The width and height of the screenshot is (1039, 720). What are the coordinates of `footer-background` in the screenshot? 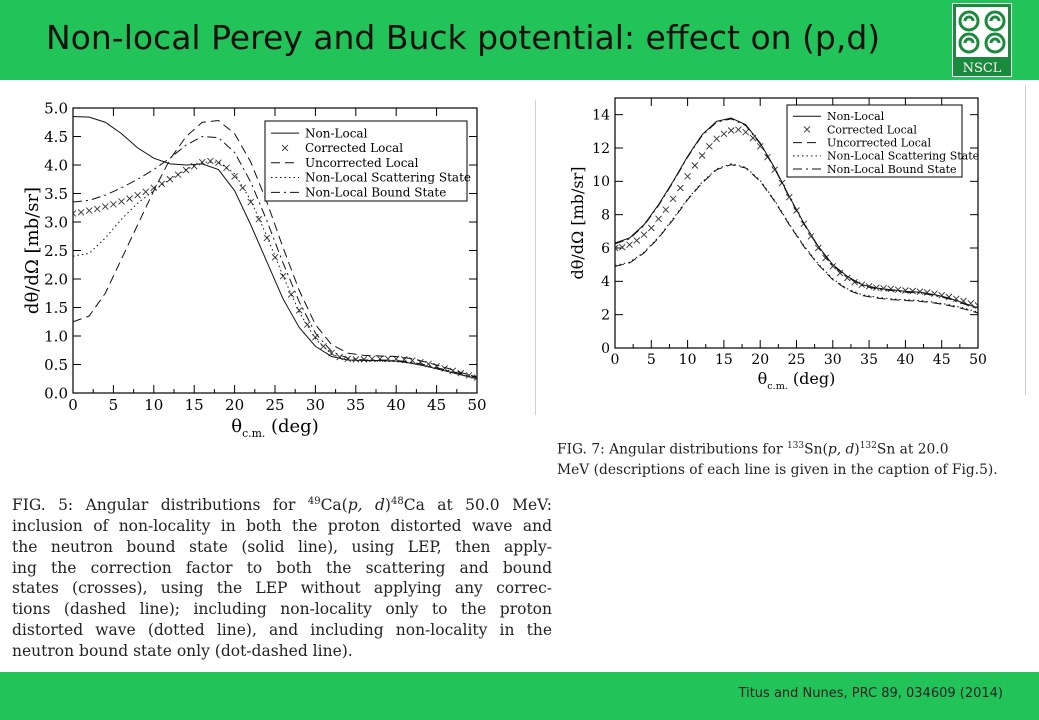 It's located at (519, 696).